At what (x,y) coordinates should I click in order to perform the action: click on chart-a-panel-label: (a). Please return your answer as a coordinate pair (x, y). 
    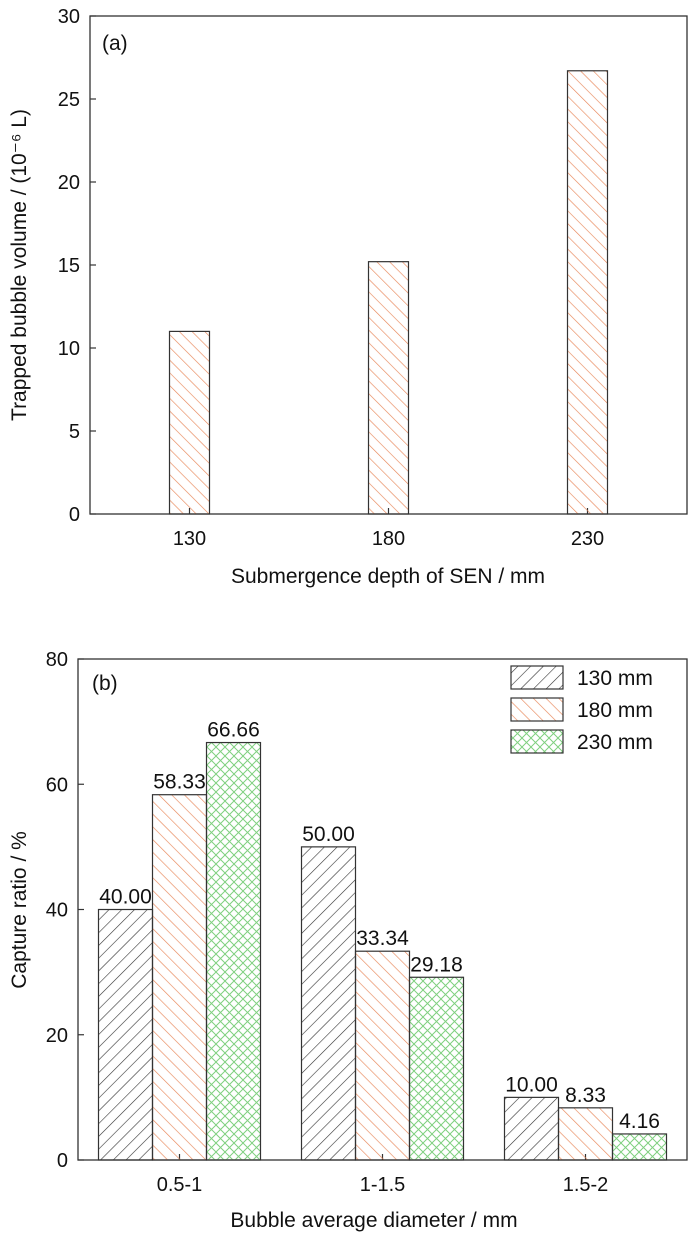
    Looking at the image, I should click on (115, 43).